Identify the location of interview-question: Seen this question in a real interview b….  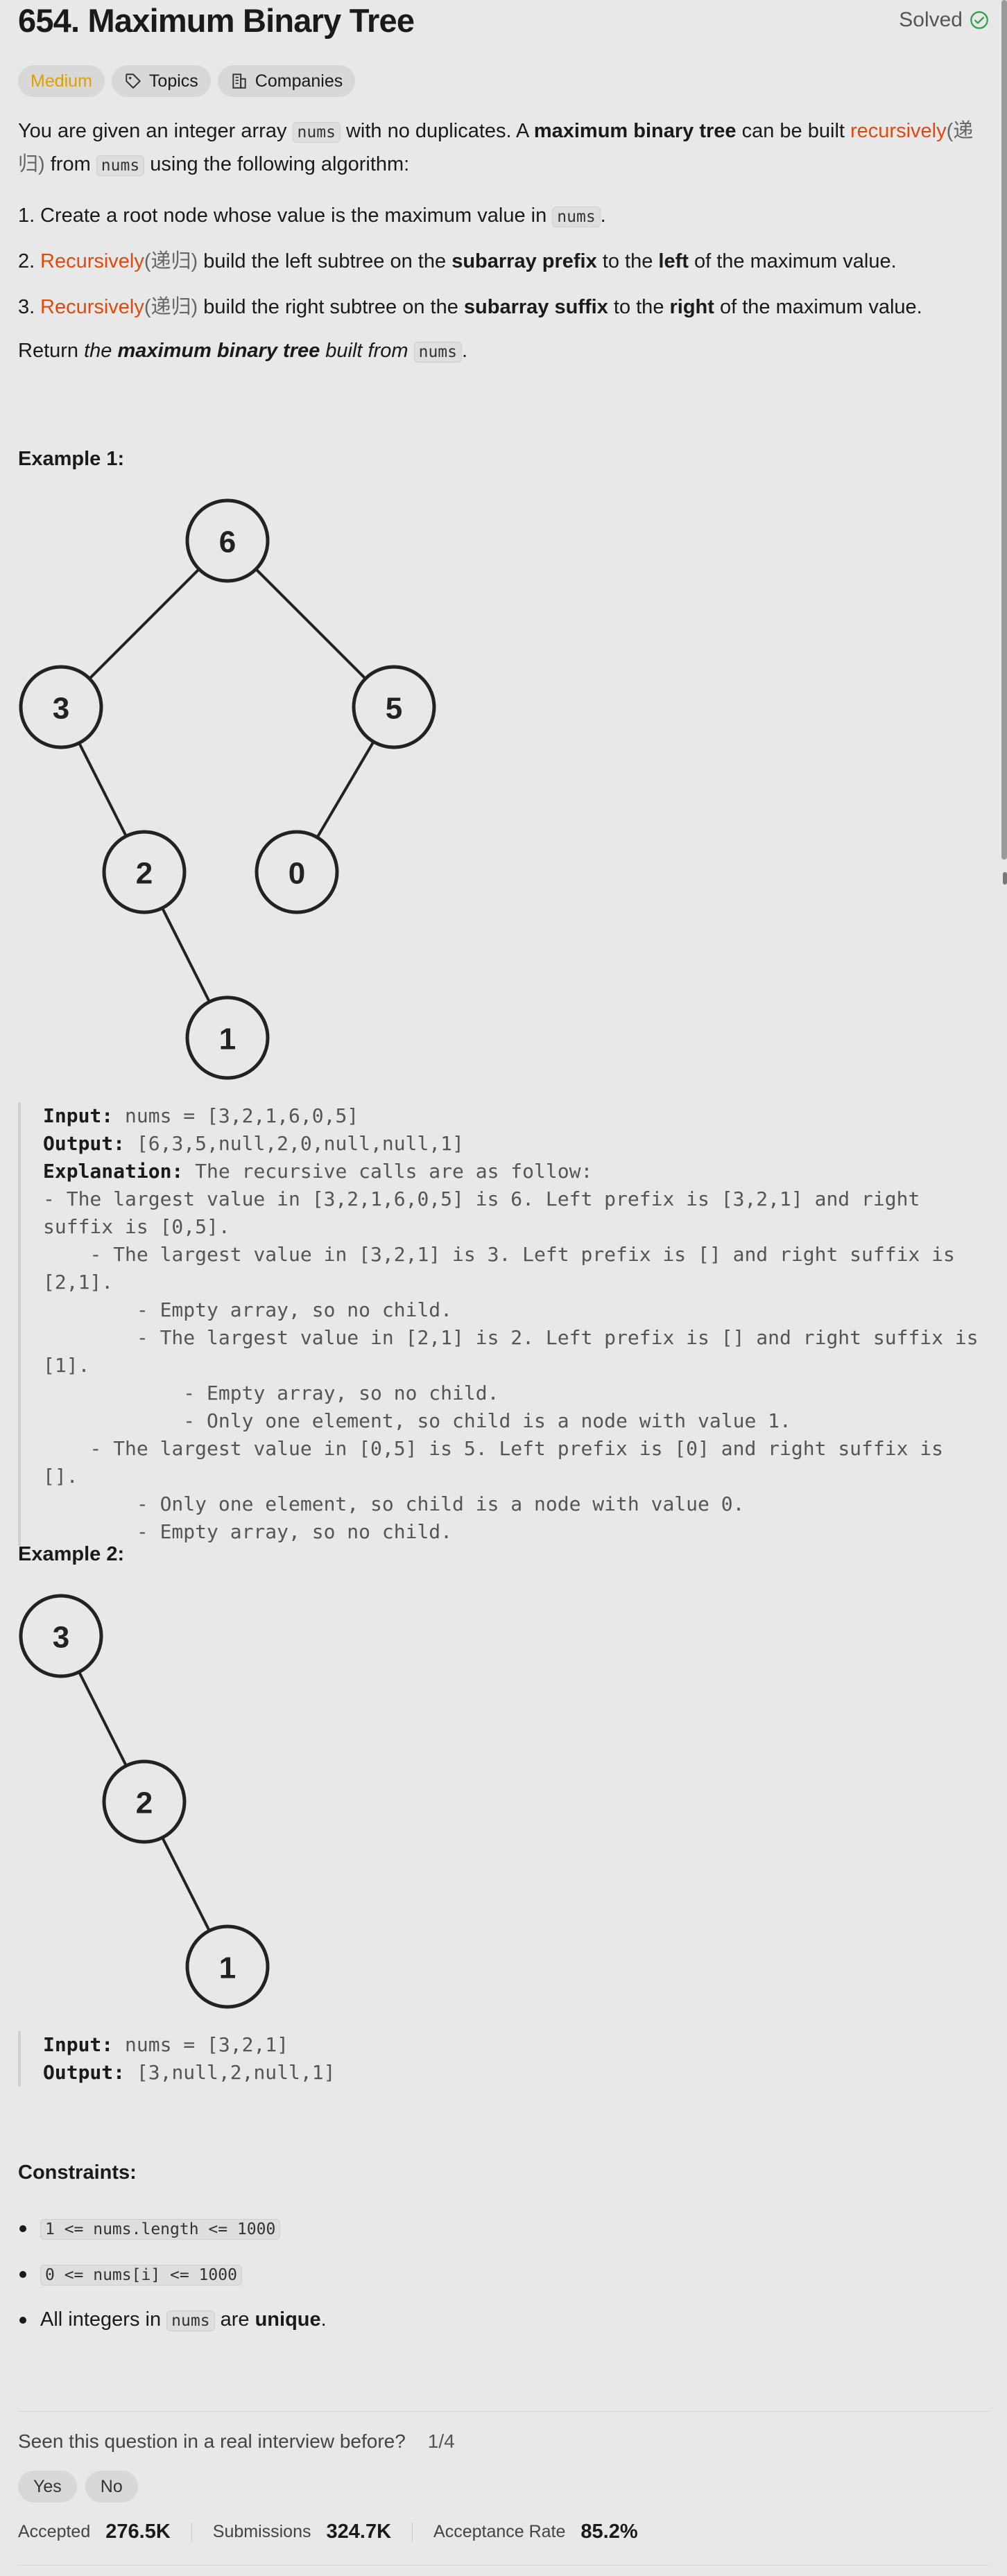
(236, 2441).